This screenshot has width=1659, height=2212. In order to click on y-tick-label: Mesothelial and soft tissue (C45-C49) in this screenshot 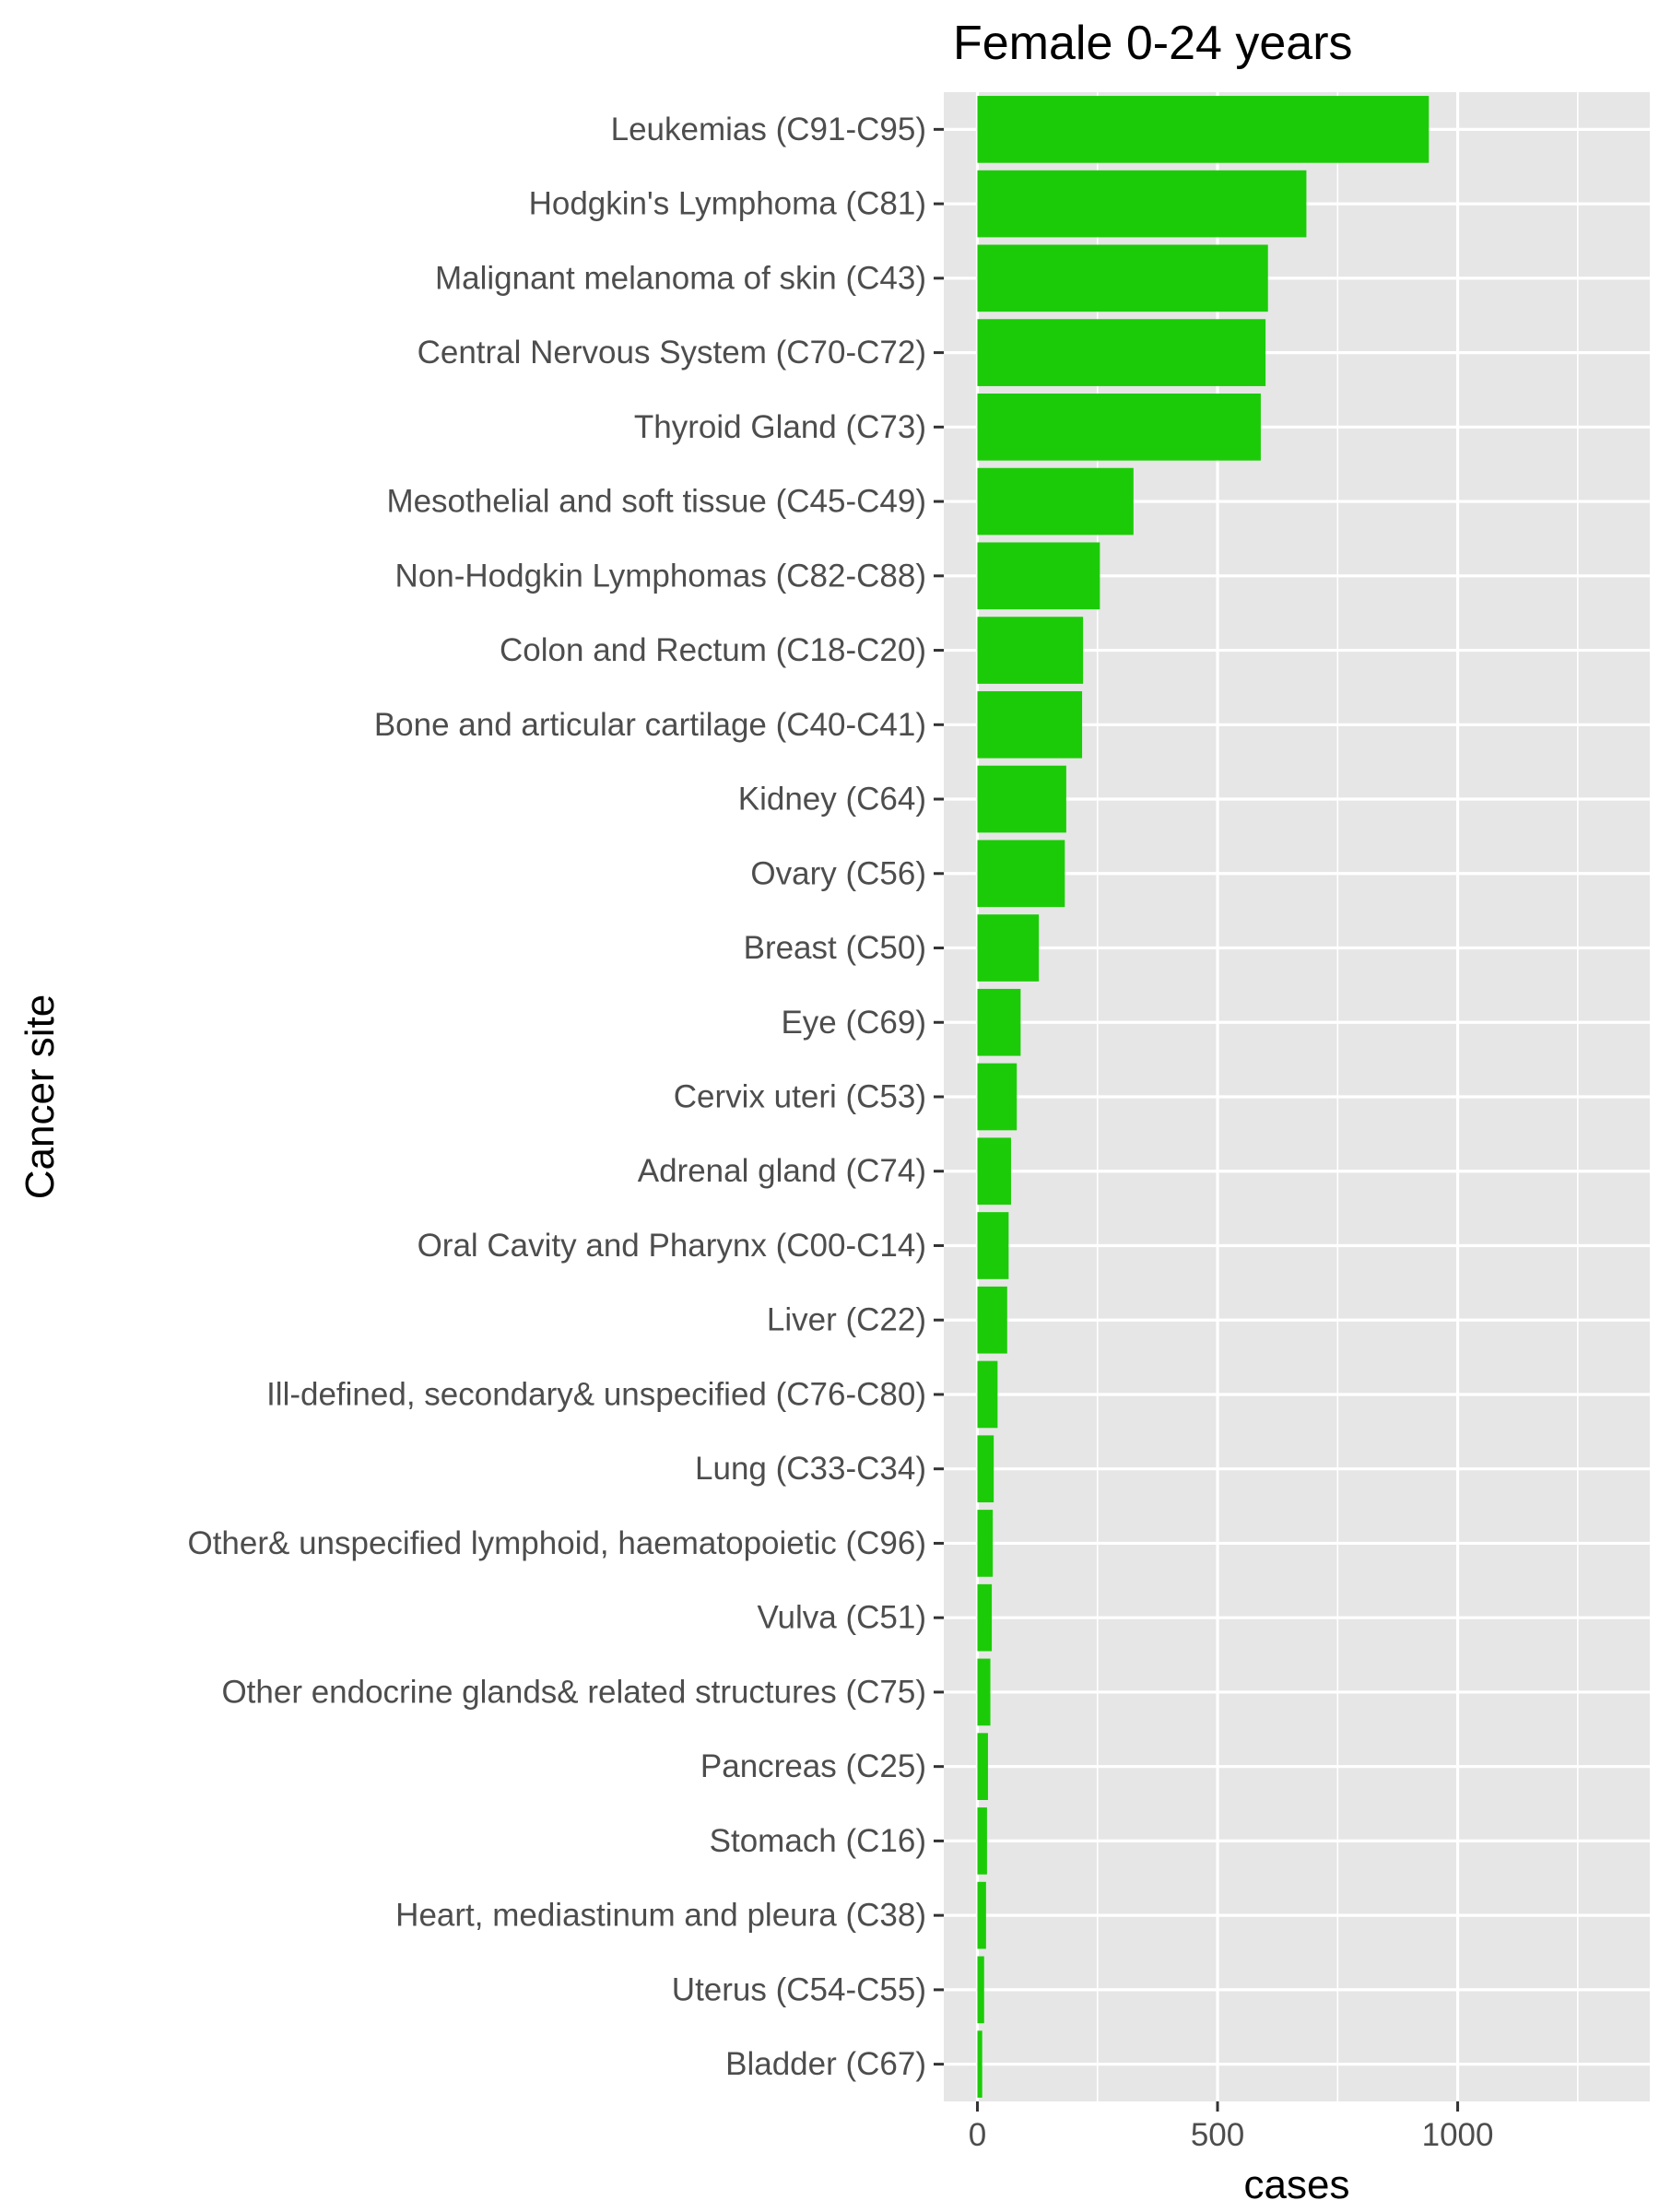, I will do `click(656, 502)`.